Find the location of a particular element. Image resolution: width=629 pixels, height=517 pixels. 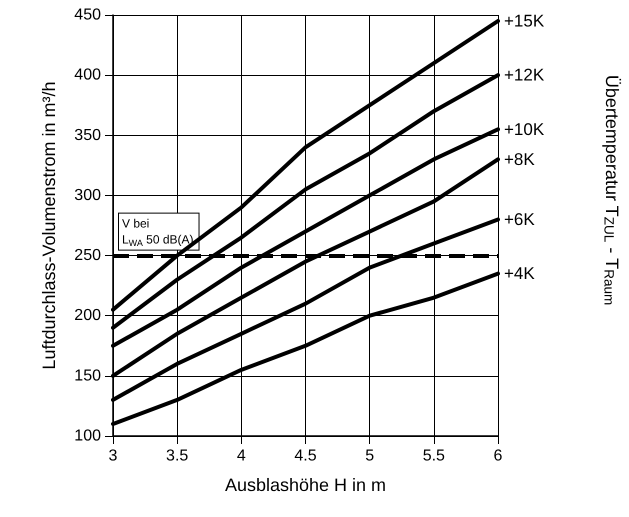

series-label: +6K is located at coordinates (520, 219).